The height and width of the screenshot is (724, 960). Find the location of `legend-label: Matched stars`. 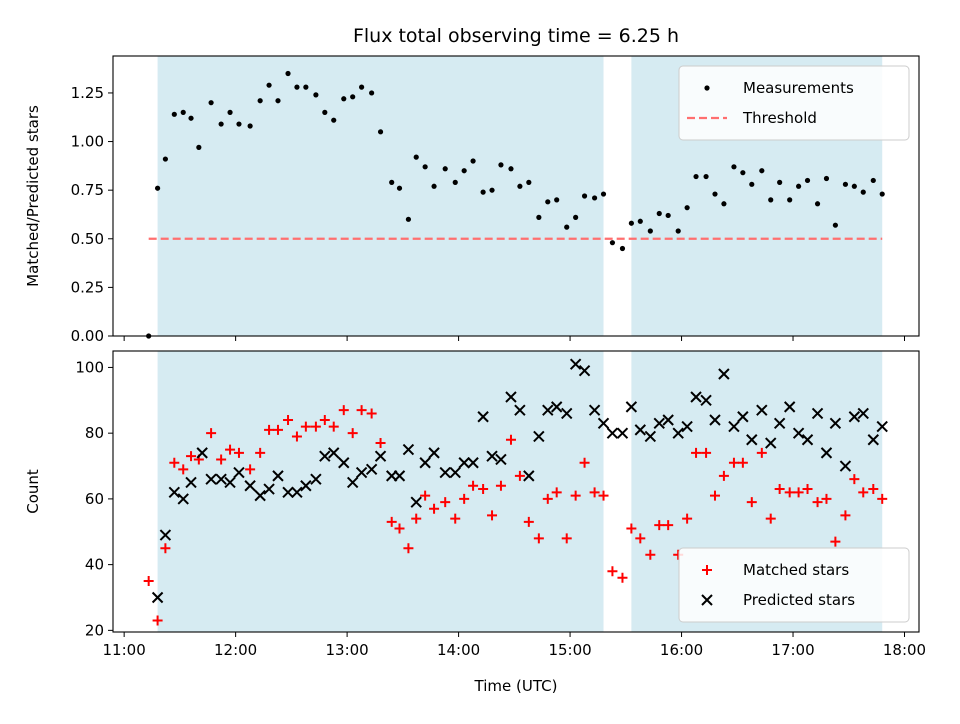

legend-label: Matched stars is located at coordinates (796, 570).